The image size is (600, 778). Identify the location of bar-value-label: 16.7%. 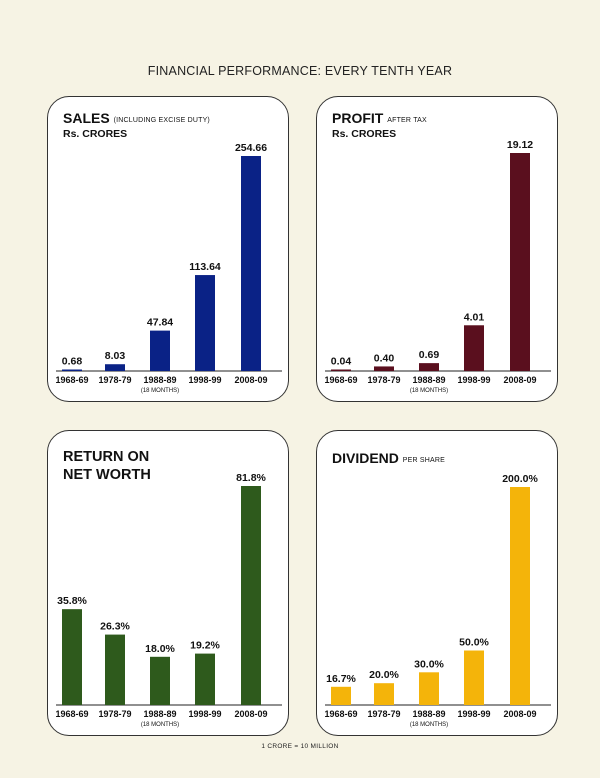
(341, 679).